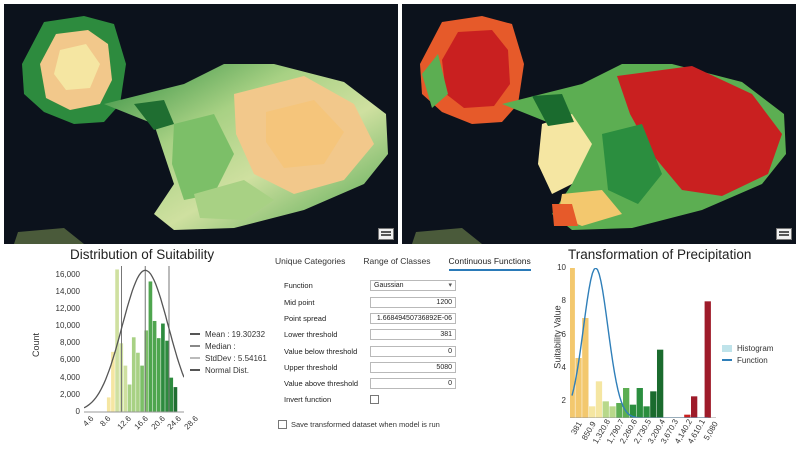 The image size is (800, 450). What do you see at coordinates (67, 291) in the screenshot?
I see `y-tick-label: 14,000` at bounding box center [67, 291].